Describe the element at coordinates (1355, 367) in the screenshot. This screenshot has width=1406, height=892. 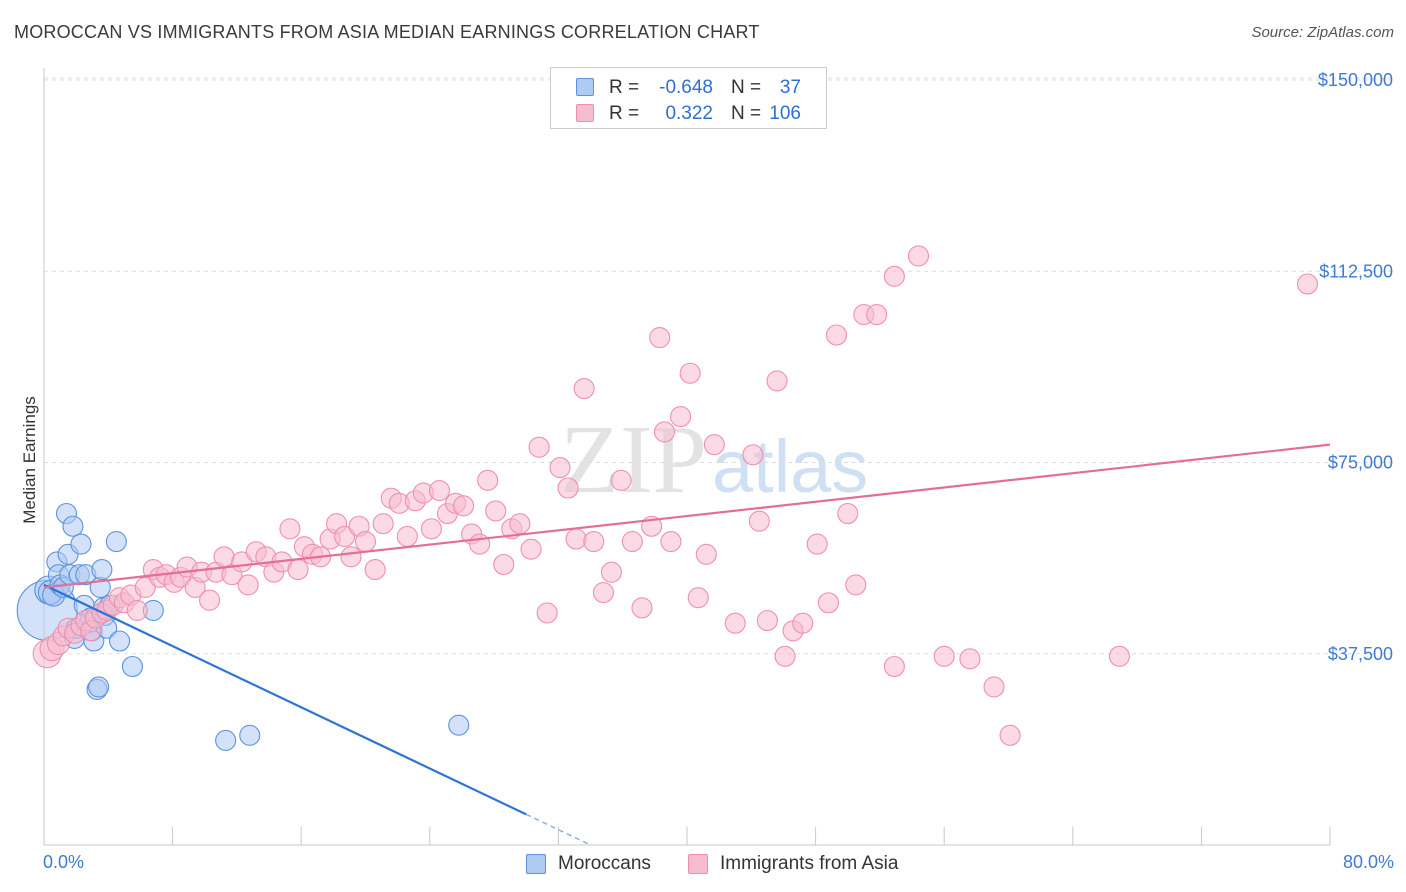
I see `y-tick-labels: $37,500 $75,000 $112,500 $150,000` at that location.